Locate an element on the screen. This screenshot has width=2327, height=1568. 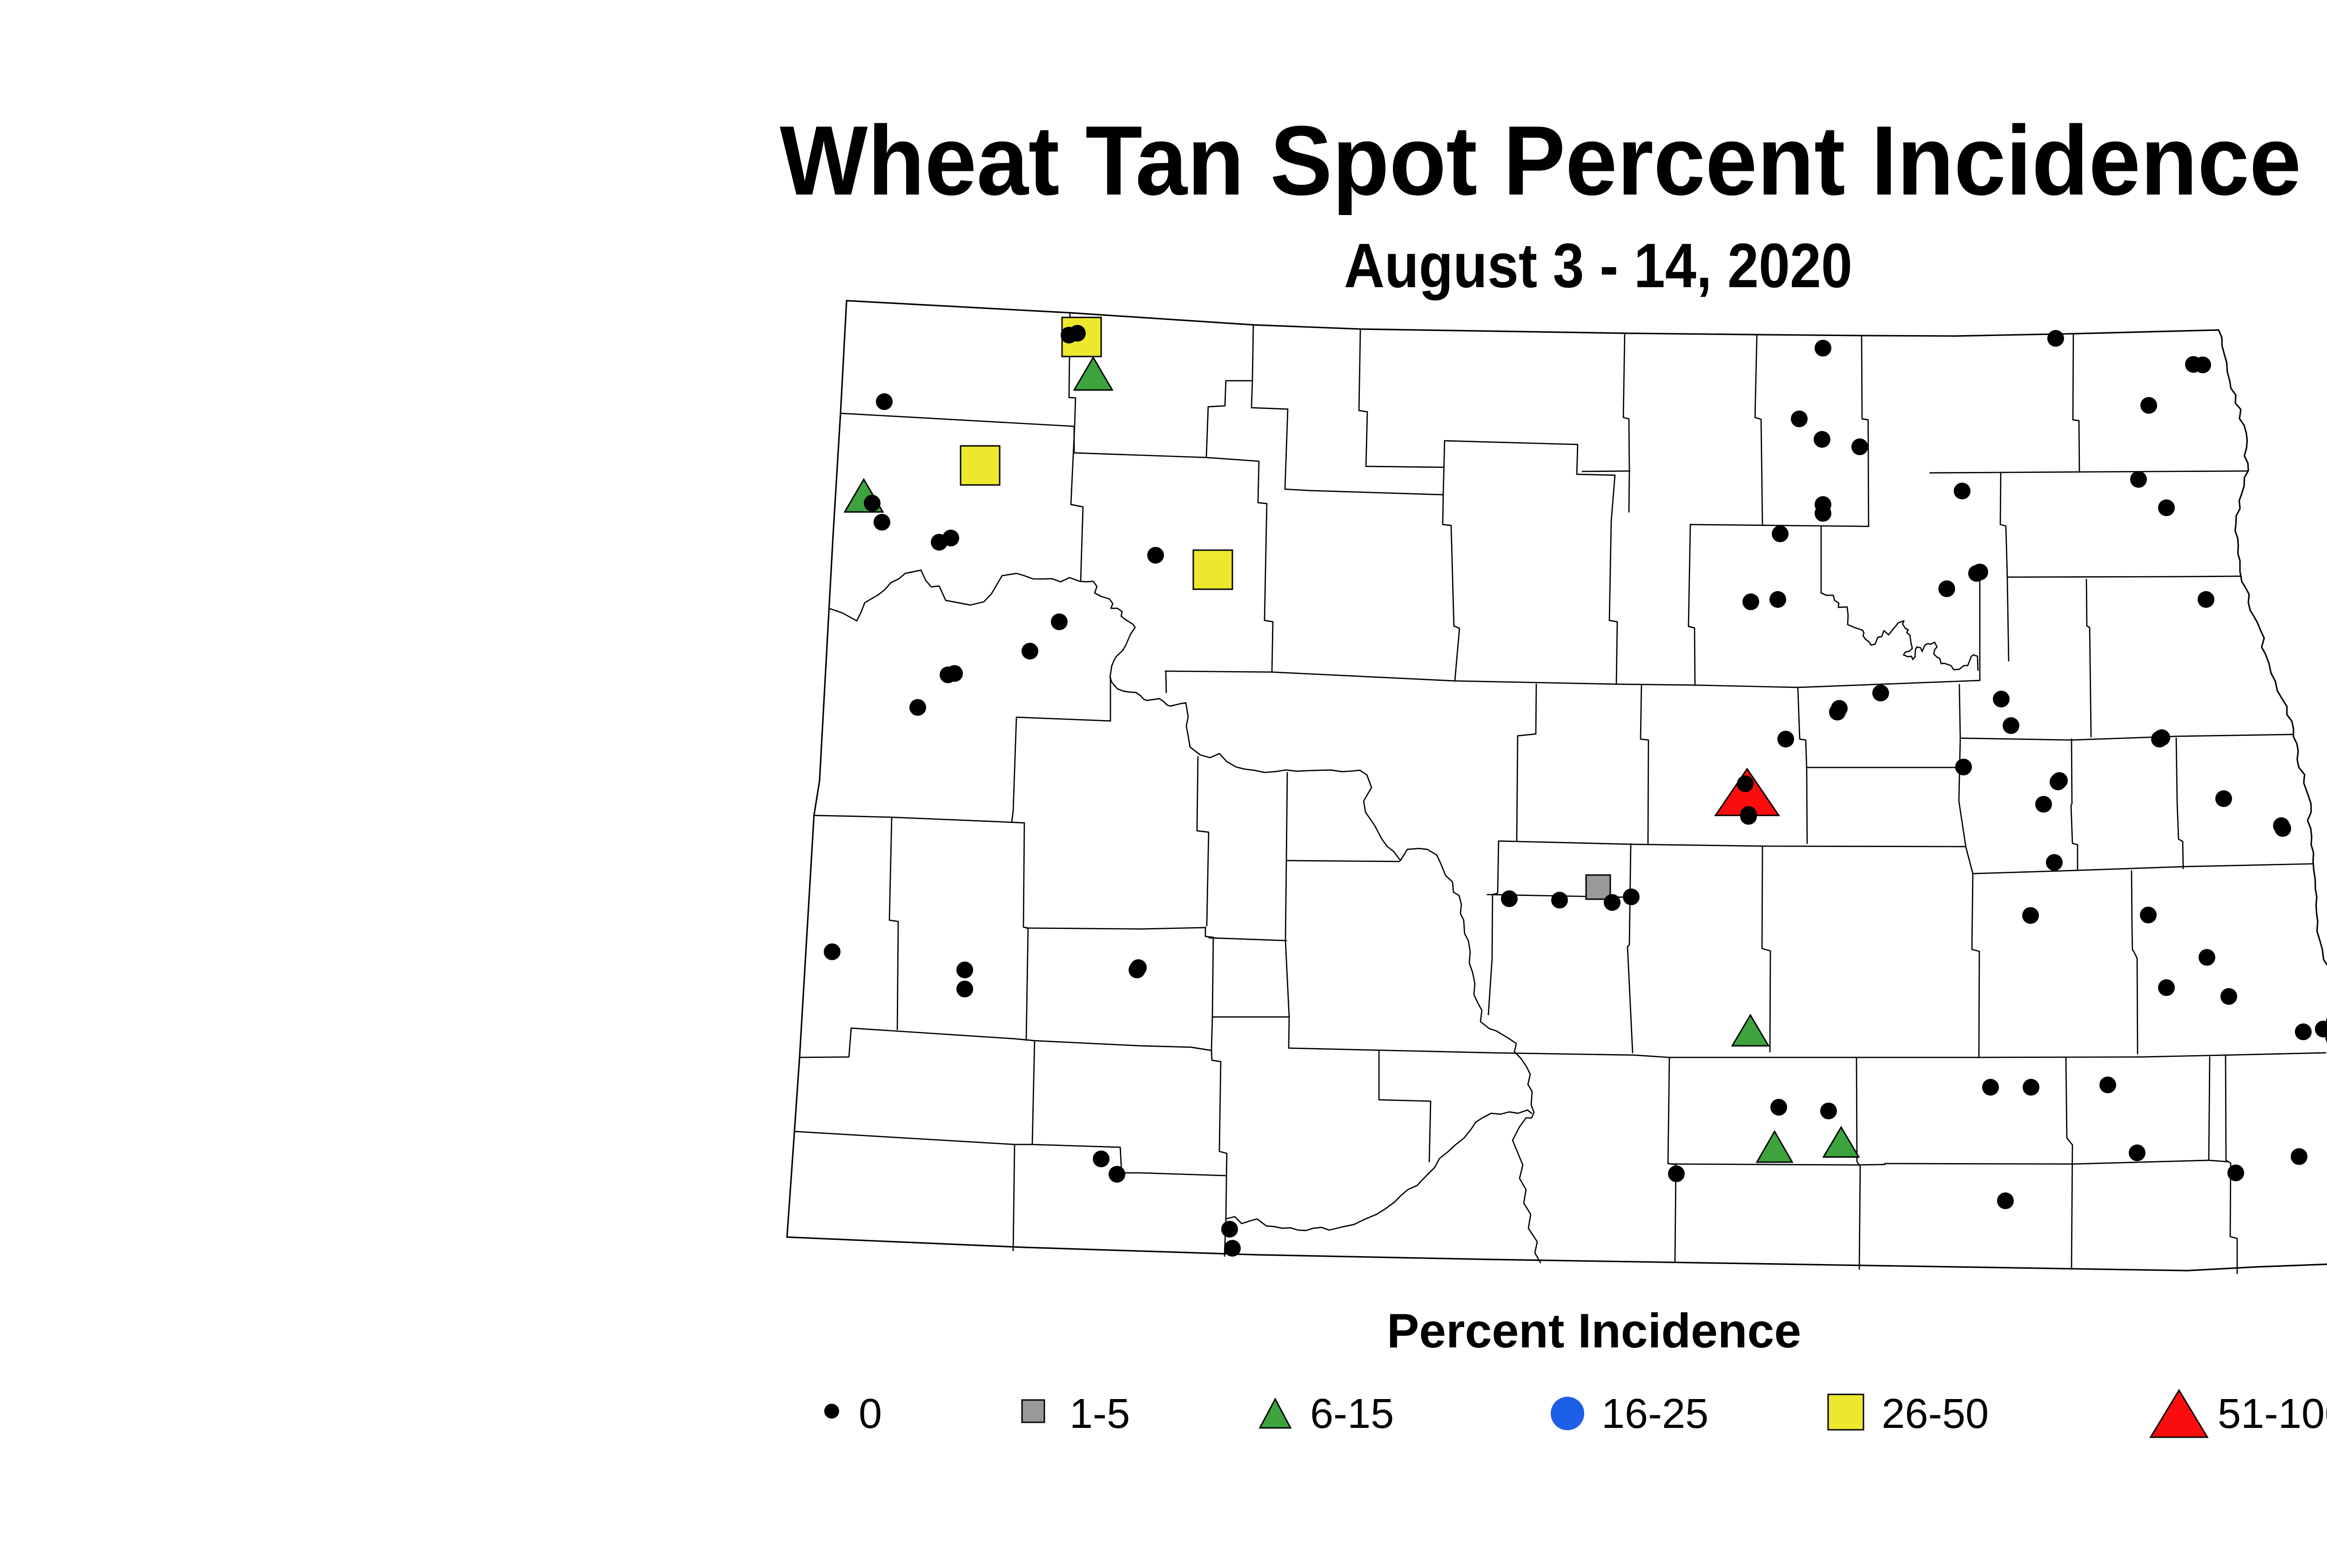
svg-text: 1-5 is located at coordinates (1099, 1414).